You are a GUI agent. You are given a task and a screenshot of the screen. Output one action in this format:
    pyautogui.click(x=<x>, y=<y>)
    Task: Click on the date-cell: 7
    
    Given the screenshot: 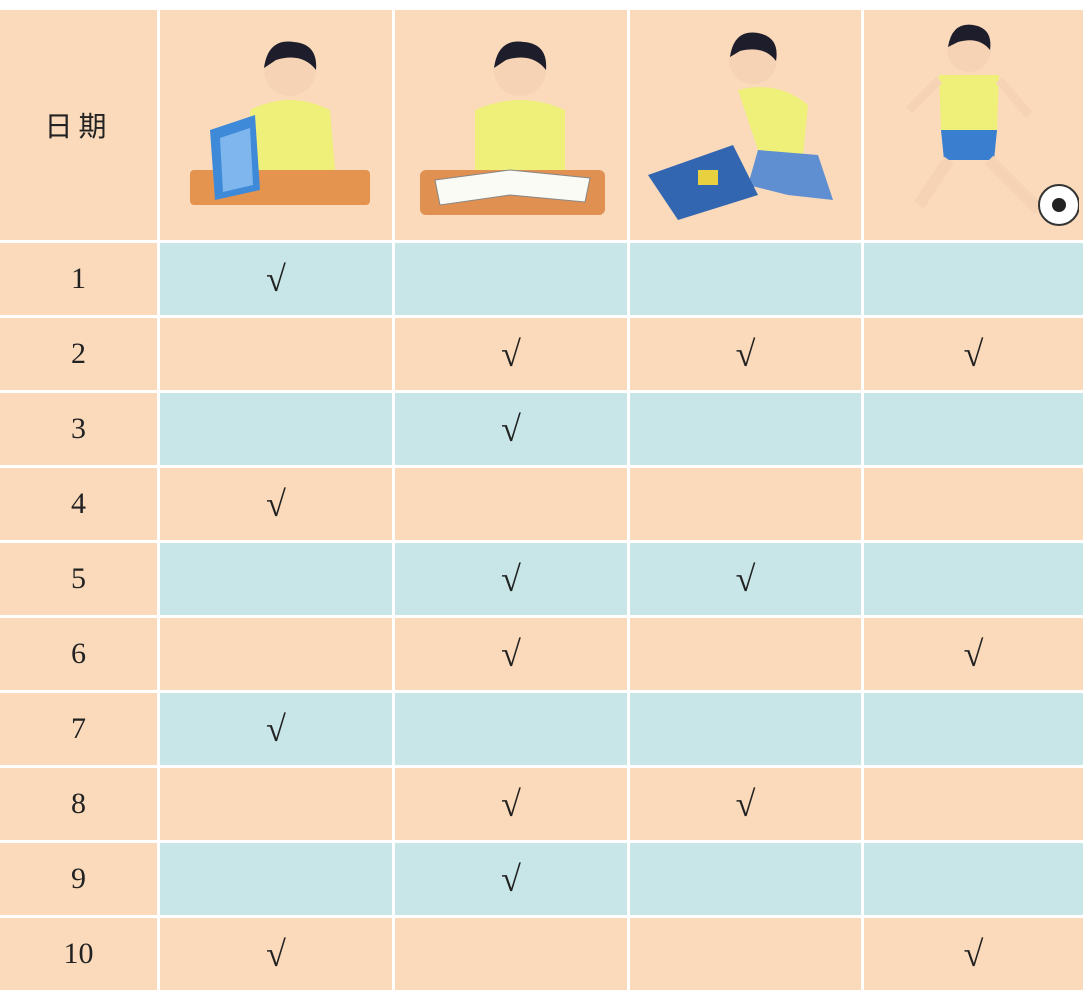 What is the action you would take?
    pyautogui.click(x=80, y=730)
    